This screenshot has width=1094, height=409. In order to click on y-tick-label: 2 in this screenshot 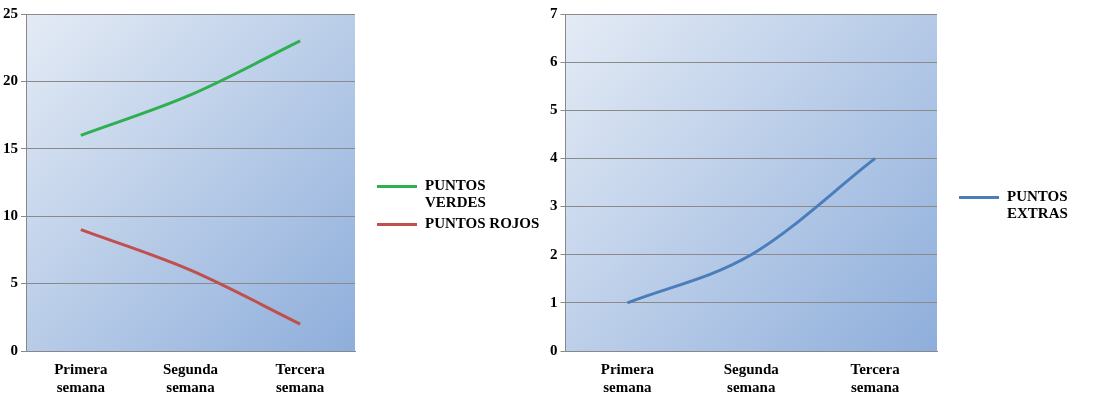, I will do `click(554, 253)`.